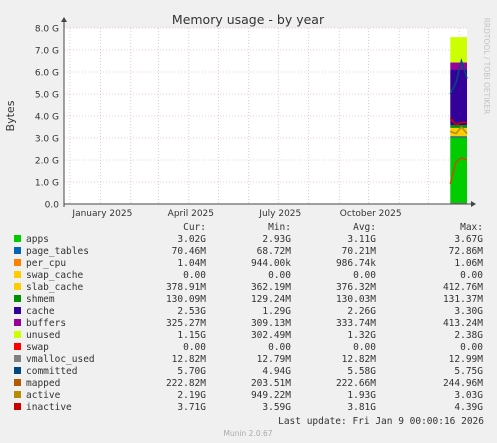 The width and height of the screenshot is (497, 443). What do you see at coordinates (468, 263) in the screenshot?
I see `legend-max-per-cpu: 1.06M` at bounding box center [468, 263].